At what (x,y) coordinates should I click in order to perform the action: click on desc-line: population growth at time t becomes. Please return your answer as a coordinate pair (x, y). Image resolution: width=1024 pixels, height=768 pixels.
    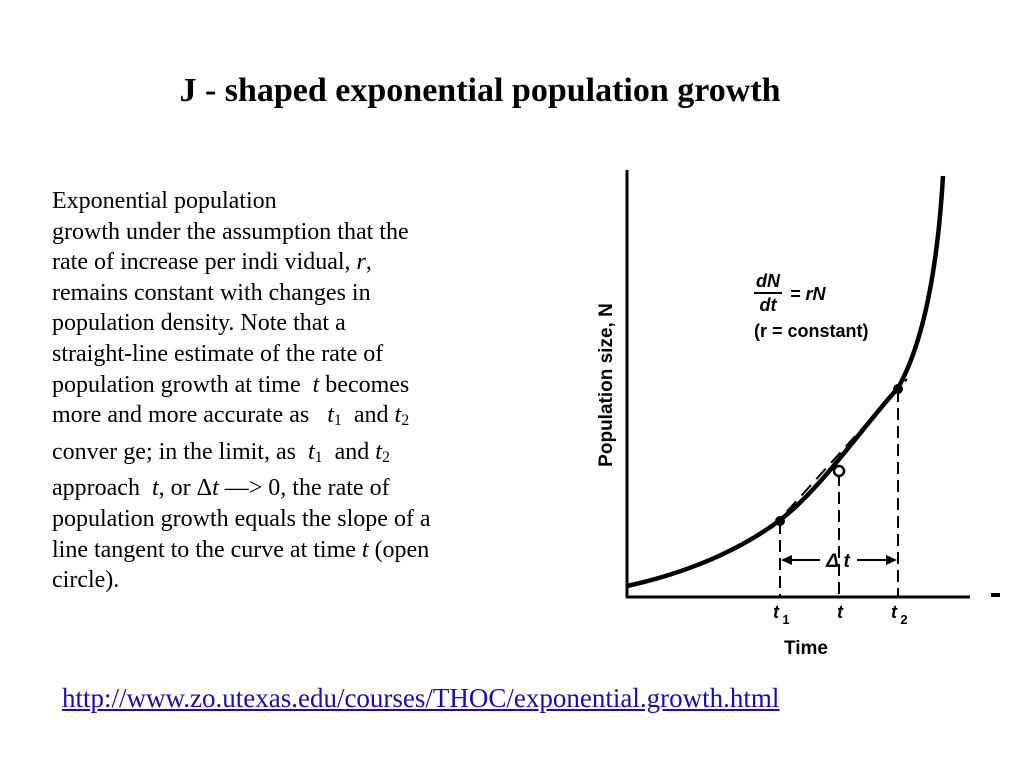
    Looking at the image, I should click on (231, 384).